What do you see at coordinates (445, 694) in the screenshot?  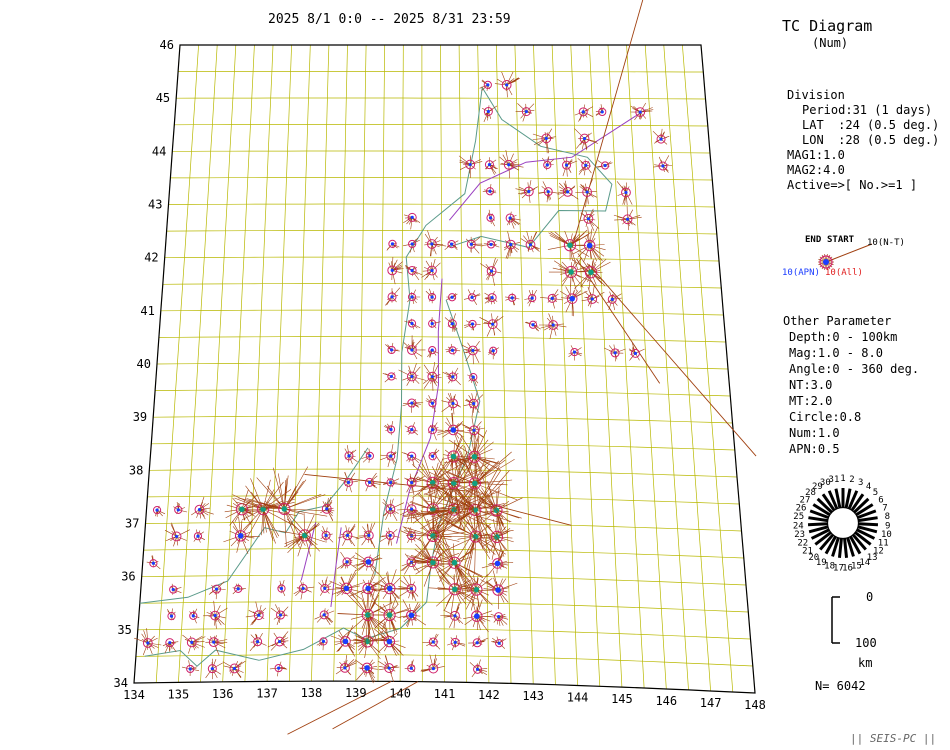 I see `lon-label: 141` at bounding box center [445, 694].